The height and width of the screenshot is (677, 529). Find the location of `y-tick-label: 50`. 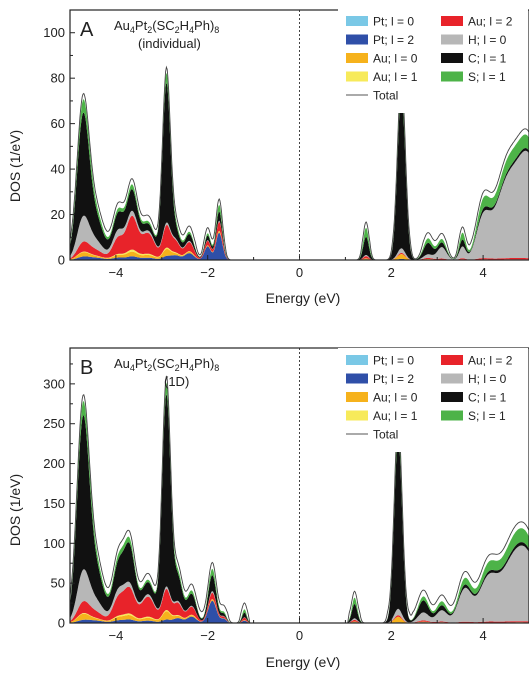

y-tick-label: 50 is located at coordinates (58, 583).